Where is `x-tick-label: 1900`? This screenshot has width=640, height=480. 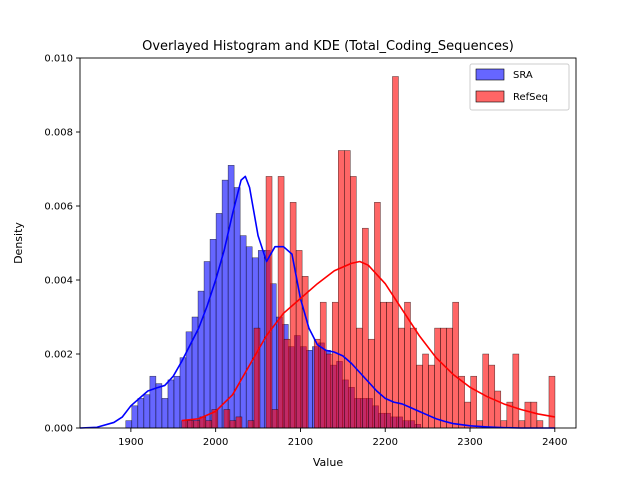 x-tick-label: 1900 is located at coordinates (130, 442).